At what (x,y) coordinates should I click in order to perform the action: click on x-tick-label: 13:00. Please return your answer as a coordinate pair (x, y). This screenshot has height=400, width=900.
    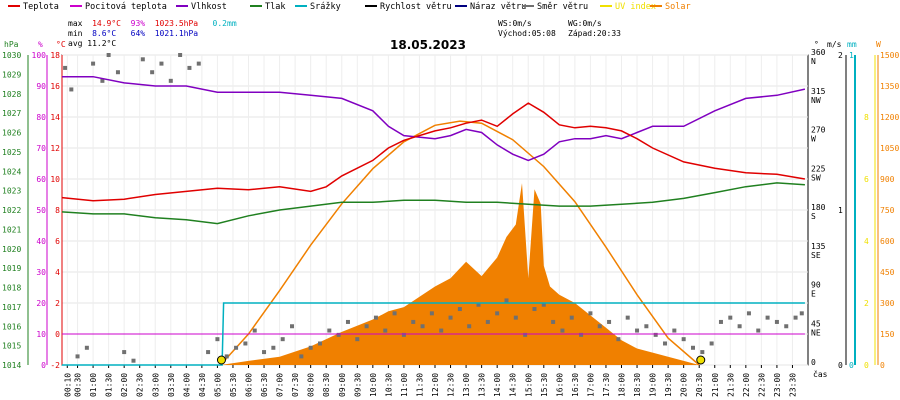
    Looking at the image, I should click on (466, 385).